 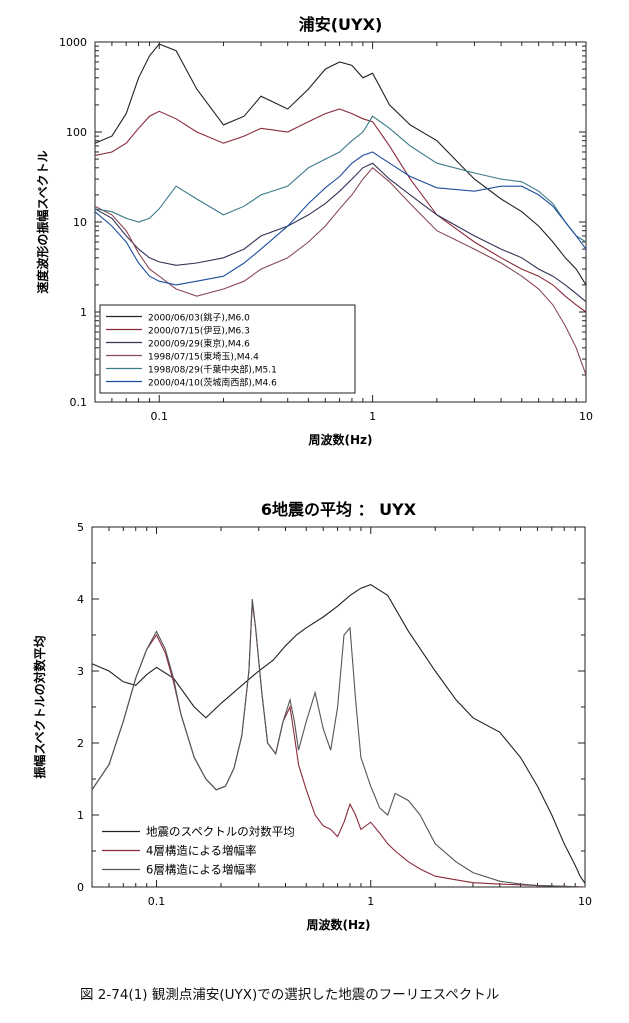 I want to click on chart-title: 浦安(UYX), so click(x=341, y=24).